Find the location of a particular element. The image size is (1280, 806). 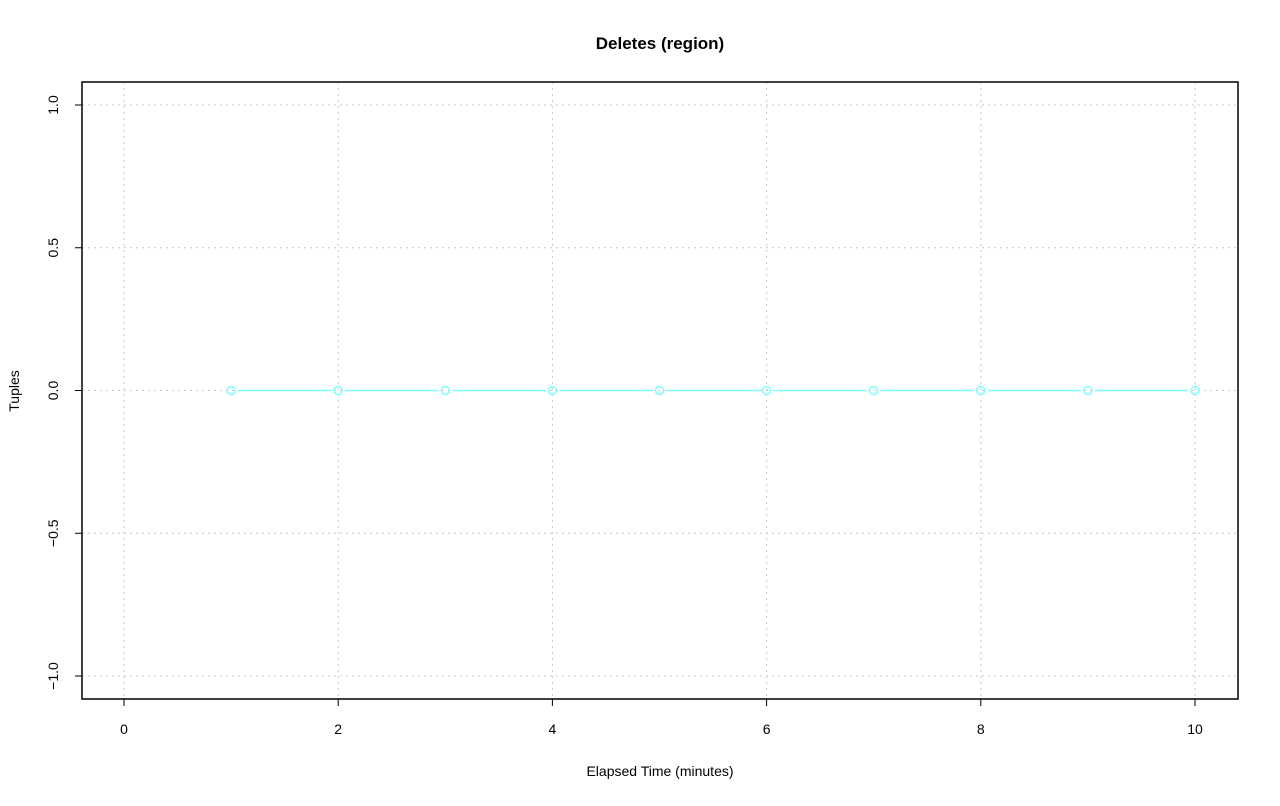

y-tick-label: 0.0 is located at coordinates (53, 391).